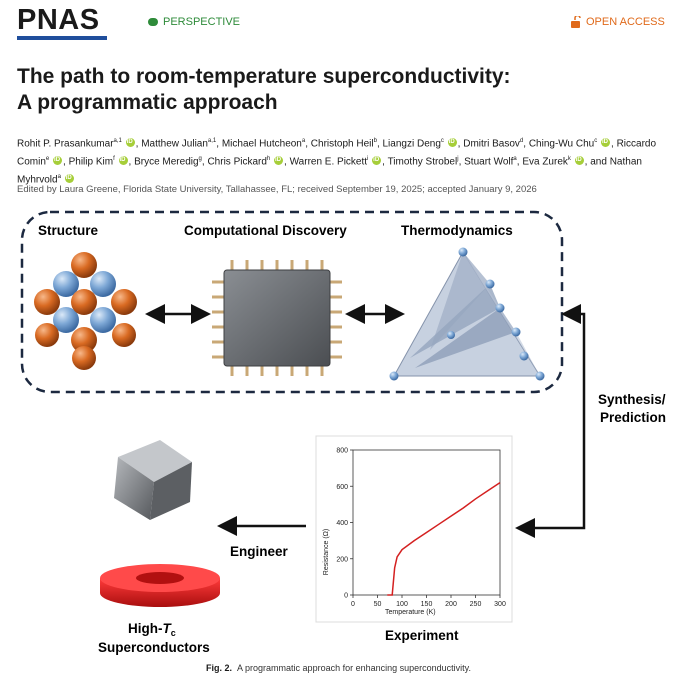 This screenshot has width=697, height=684. Describe the element at coordinates (342, 144) in the screenshot. I see `author-name: Christoph Heil` at that location.